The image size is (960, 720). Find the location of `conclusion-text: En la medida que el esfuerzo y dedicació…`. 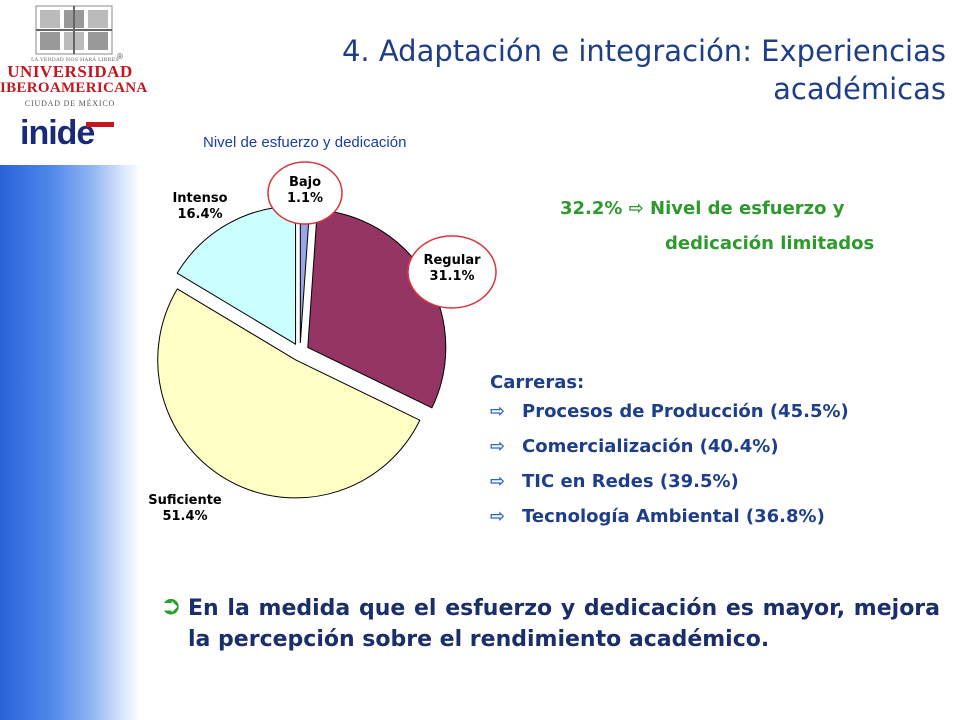

conclusion-text: En la medida que el esfuerzo y dedicació… is located at coordinates (564, 624).